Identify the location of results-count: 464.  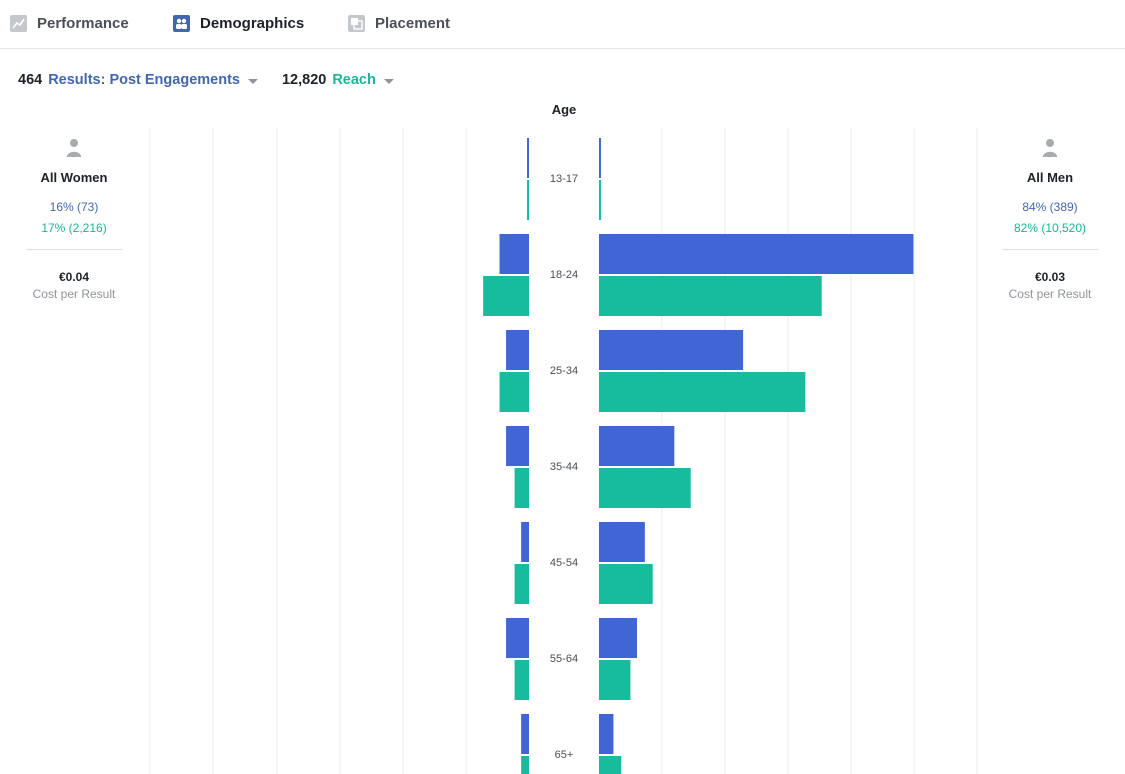
(30, 80).